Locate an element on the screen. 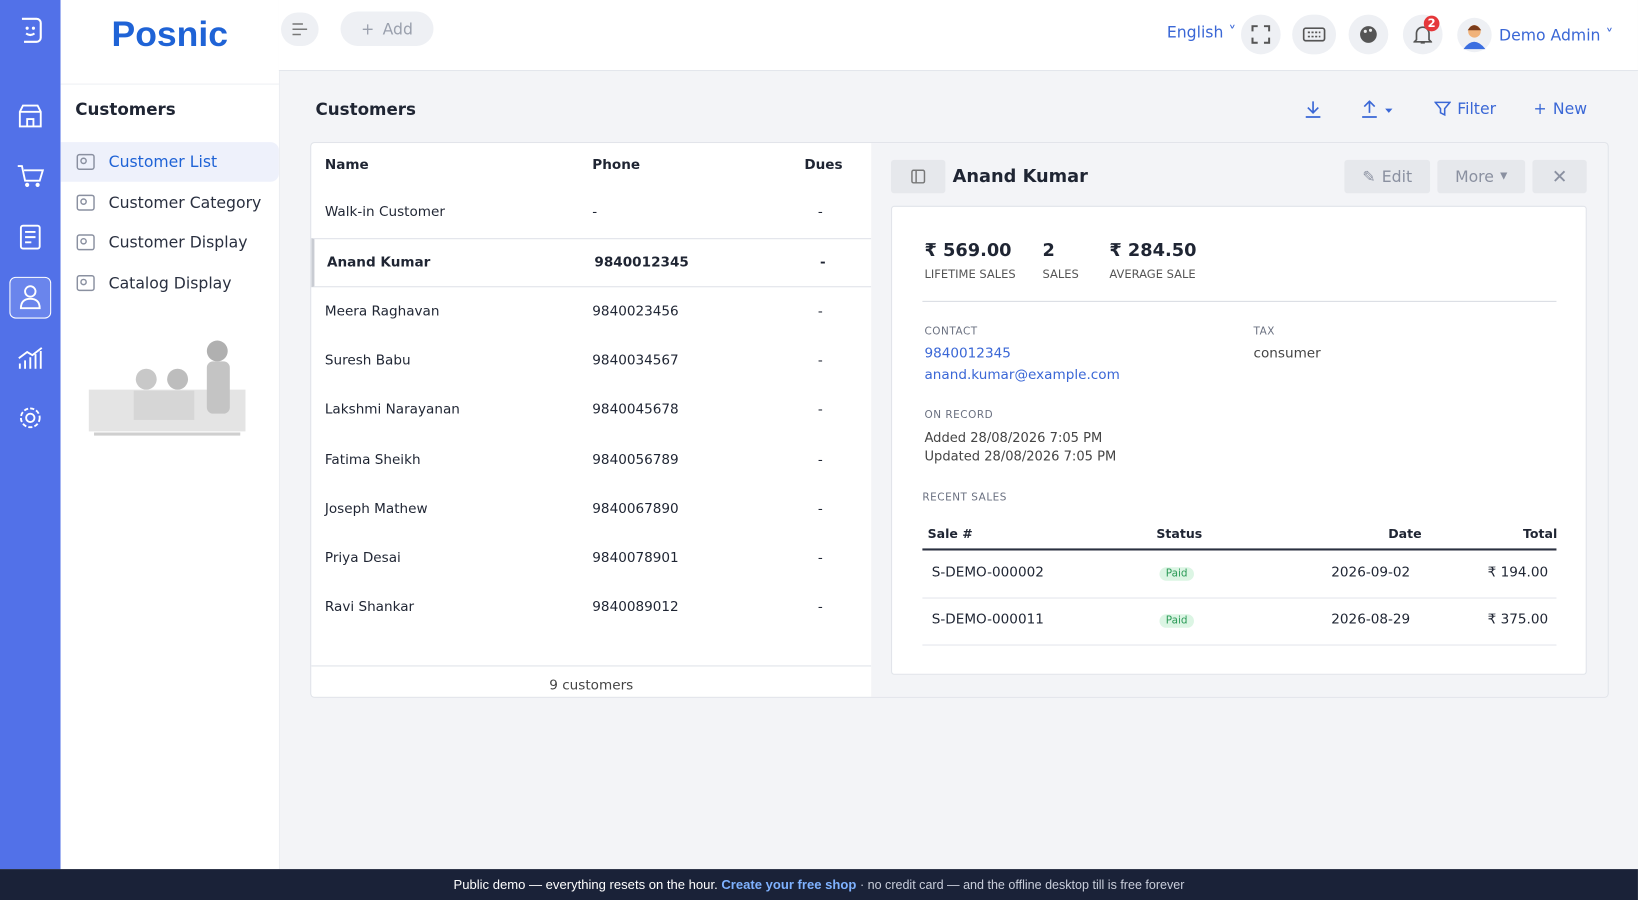  notifications-button: 2 is located at coordinates (1422, 34).